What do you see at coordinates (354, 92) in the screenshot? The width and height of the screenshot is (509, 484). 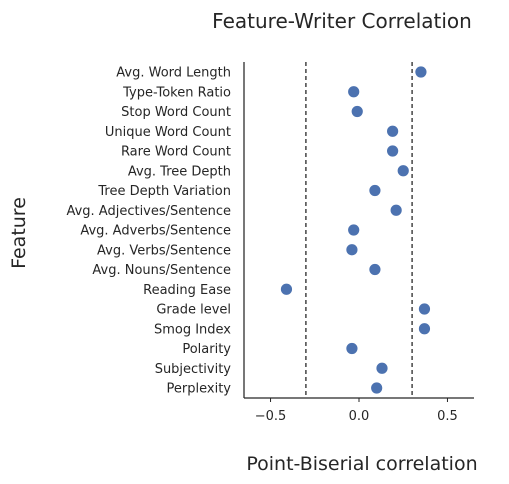 I see `point-type-token-ratio` at bounding box center [354, 92].